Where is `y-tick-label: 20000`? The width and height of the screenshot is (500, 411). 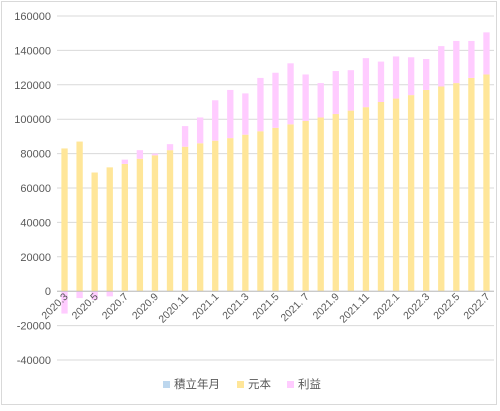
y-tick-label: 20000 is located at coordinates (35, 258).